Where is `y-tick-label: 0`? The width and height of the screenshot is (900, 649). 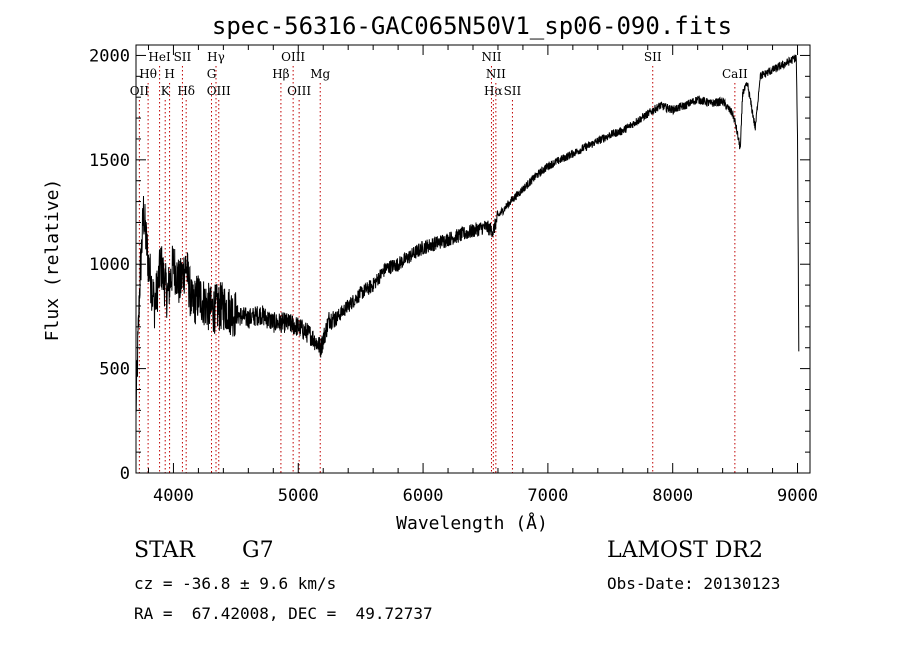 y-tick-label: 0 is located at coordinates (125, 474).